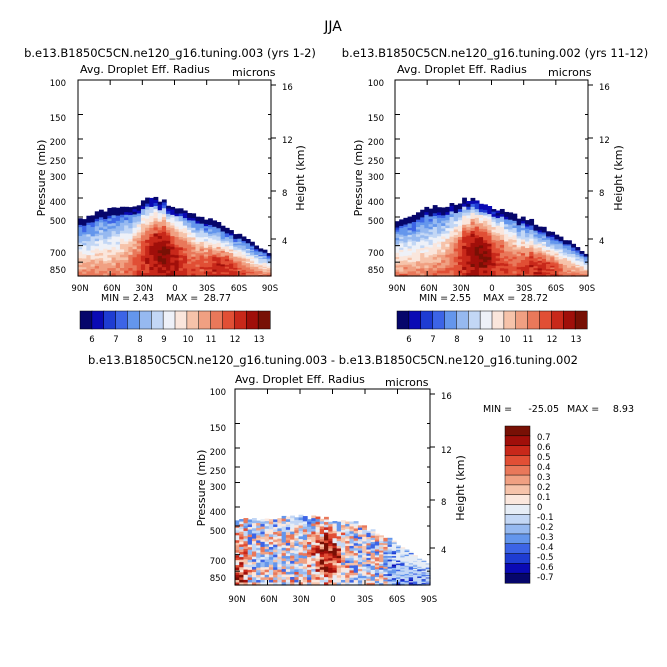 Image resolution: width=667 pixels, height=667 pixels. I want to click on lat-tick: 30N, so click(460, 289).